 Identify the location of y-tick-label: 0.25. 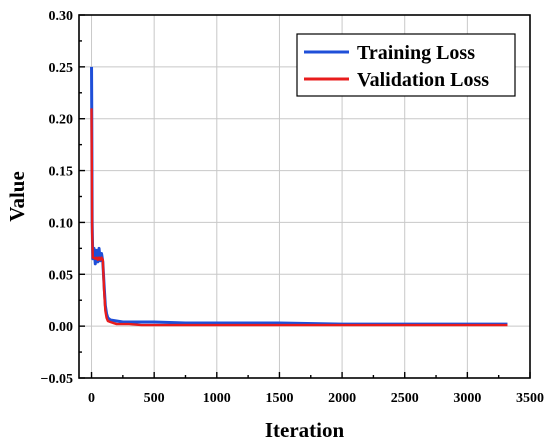
(61, 68).